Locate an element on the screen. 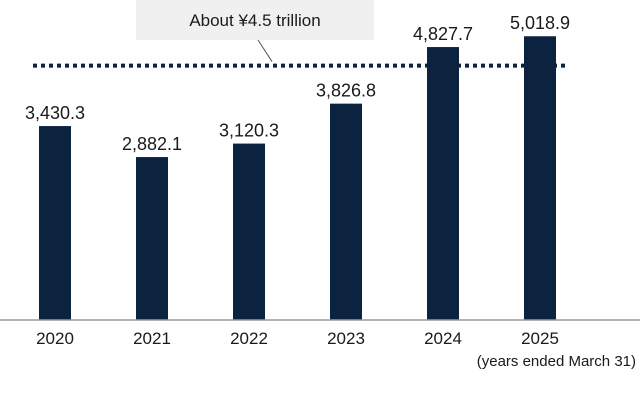 The width and height of the screenshot is (640, 400). callout-label: About ¥4.5 trillion is located at coordinates (254, 20).